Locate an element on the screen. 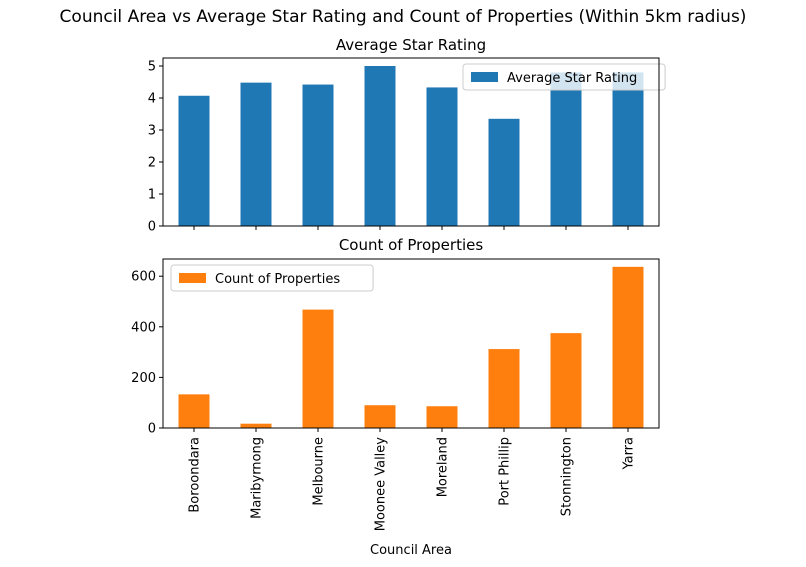  x-tick-label-moreland: Moreland is located at coordinates (443, 467).